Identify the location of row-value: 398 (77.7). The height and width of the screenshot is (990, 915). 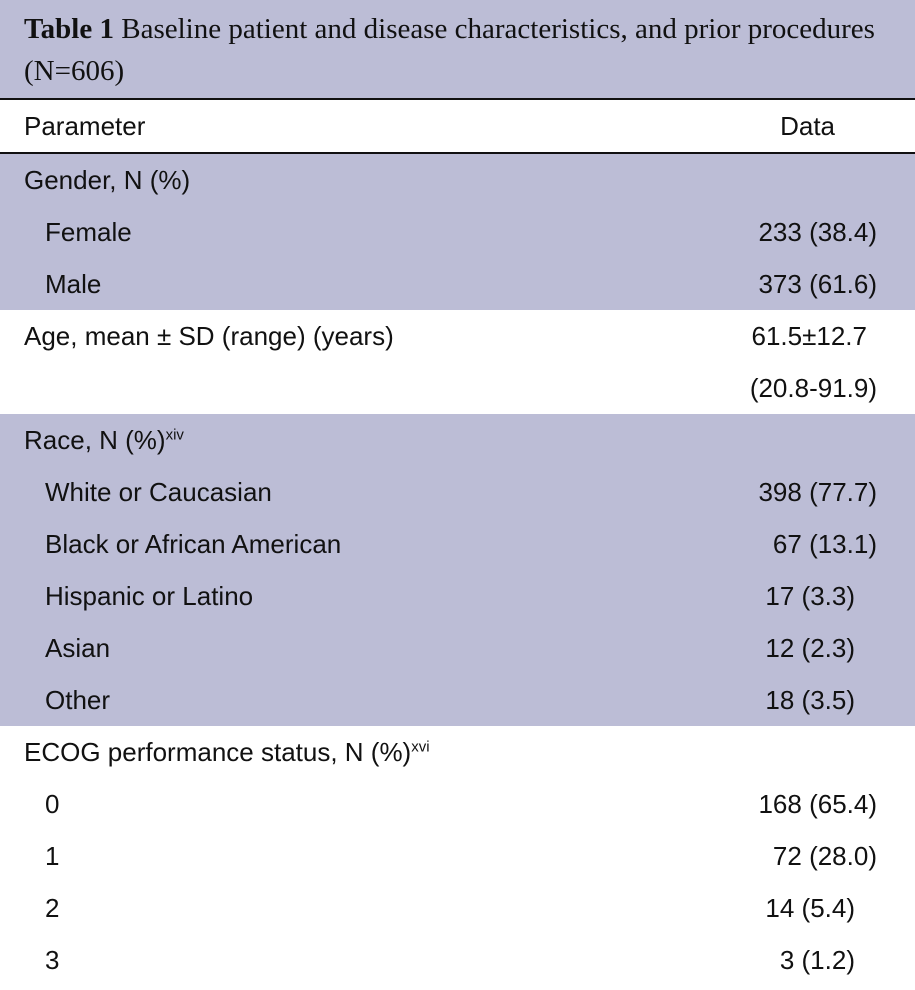
(817, 491).